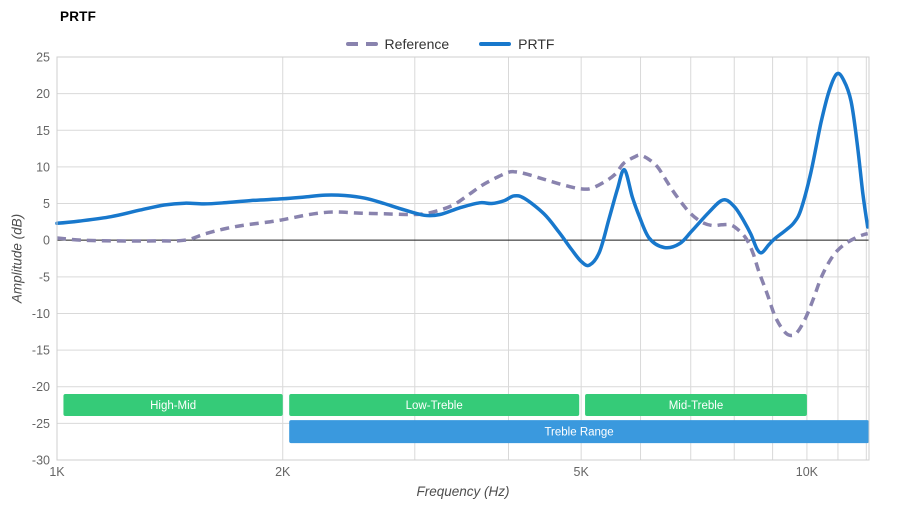 This screenshot has height=520, width=900. Describe the element at coordinates (43, 131) in the screenshot. I see `y-tick-label: 15` at that location.